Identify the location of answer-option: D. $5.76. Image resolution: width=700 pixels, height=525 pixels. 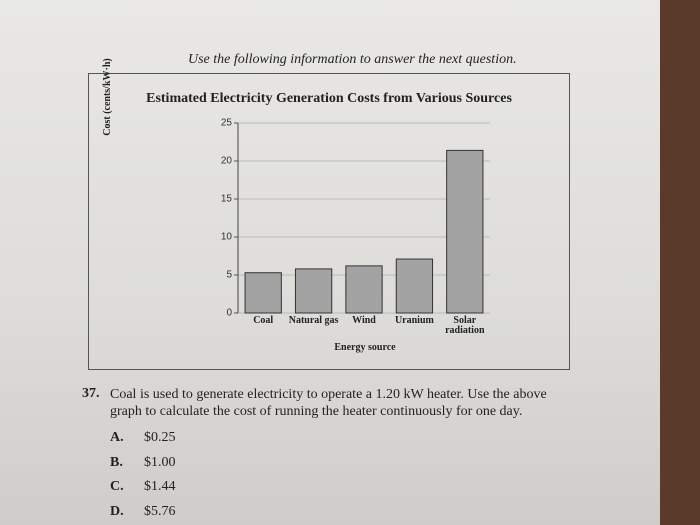
(143, 512).